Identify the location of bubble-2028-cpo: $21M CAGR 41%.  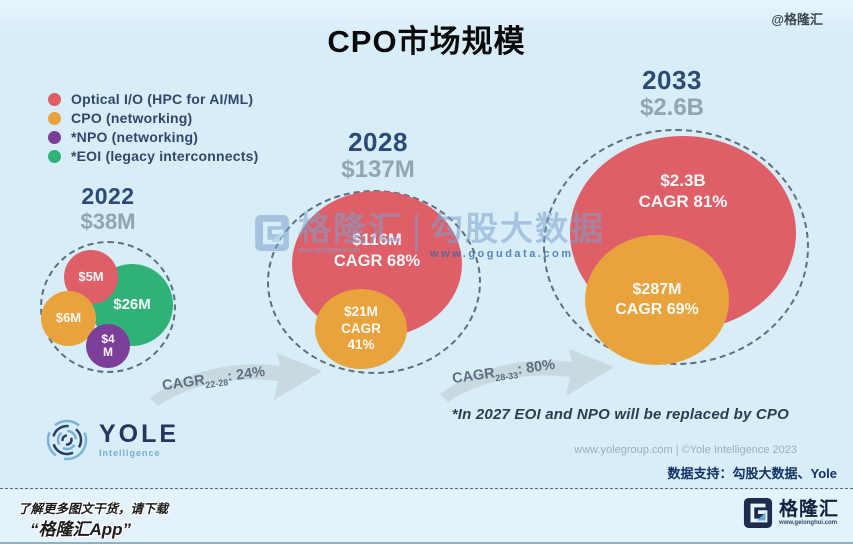
(361, 329).